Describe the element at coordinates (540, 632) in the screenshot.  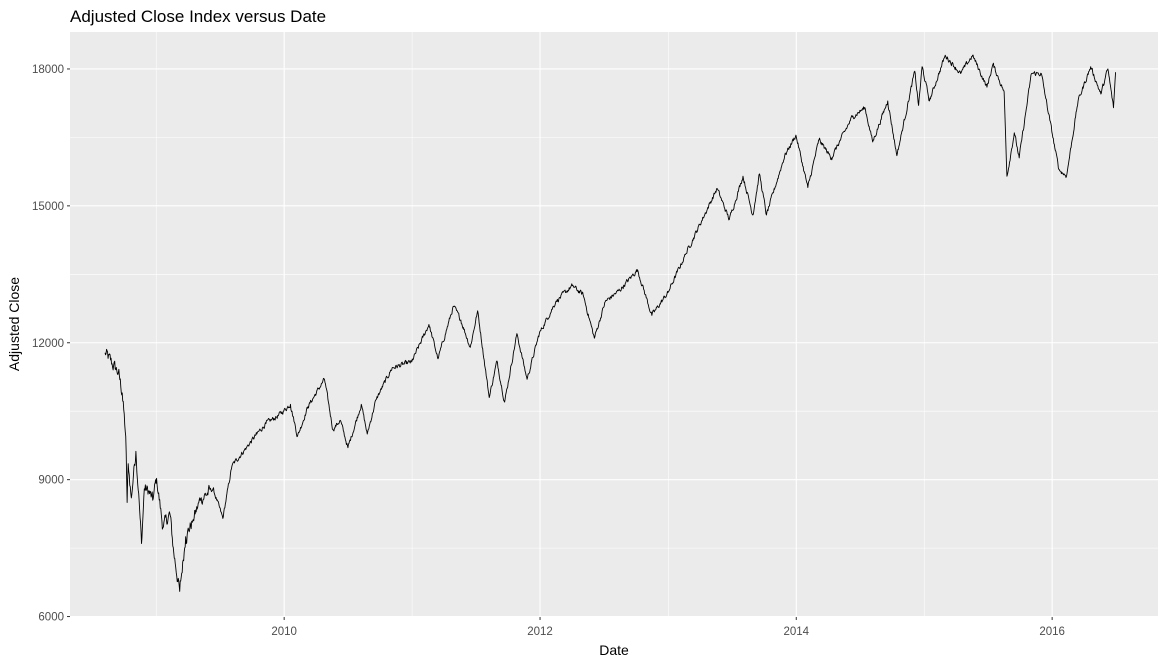
I see `x-tick-label: 2012` at that location.